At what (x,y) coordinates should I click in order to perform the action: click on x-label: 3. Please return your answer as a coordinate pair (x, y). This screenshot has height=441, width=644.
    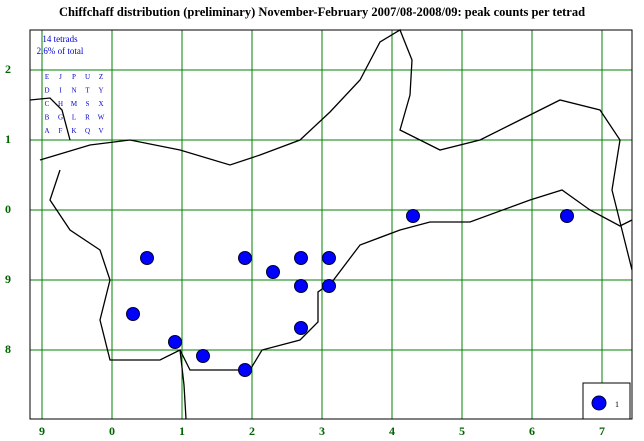
    Looking at the image, I should click on (322, 431).